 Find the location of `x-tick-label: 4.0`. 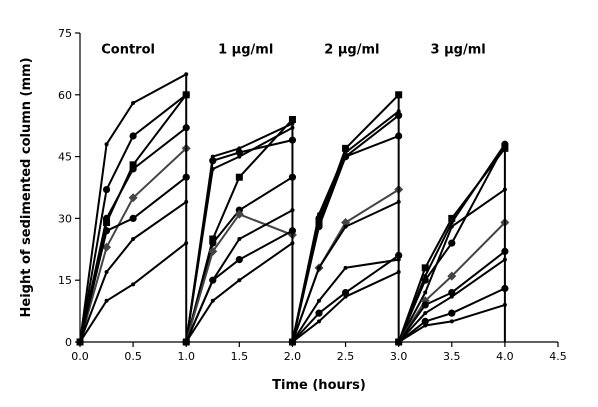

x-tick-label: 4.0 is located at coordinates (505, 356).